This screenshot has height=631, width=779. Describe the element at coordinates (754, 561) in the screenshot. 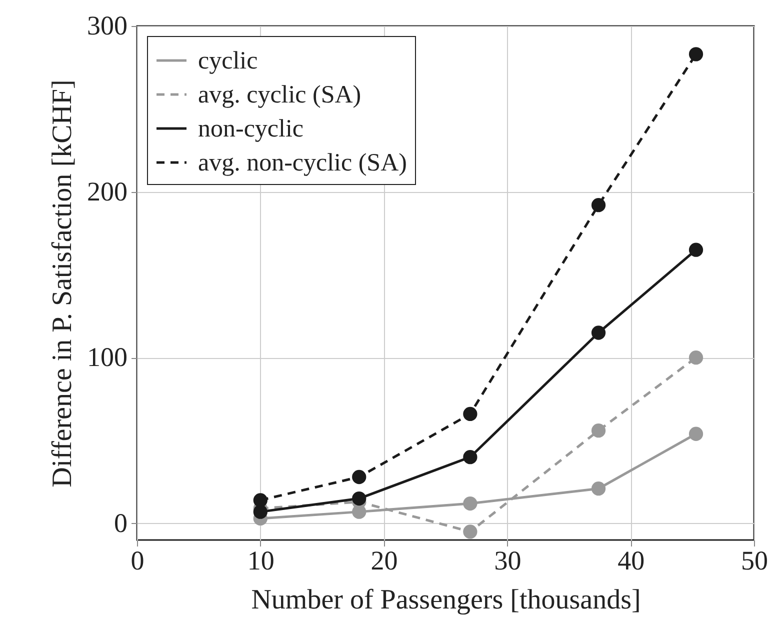

I see `x-tick-label: 50` at that location.